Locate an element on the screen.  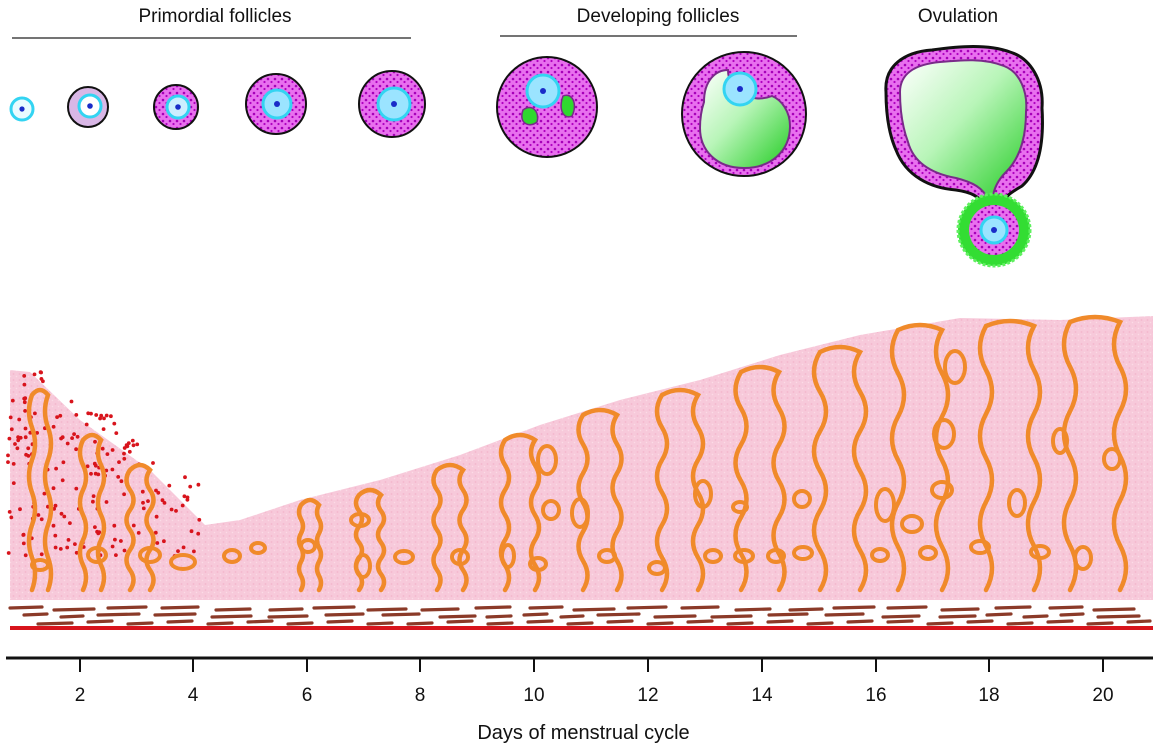
x-tick-label-10: 10 is located at coordinates (533, 695).